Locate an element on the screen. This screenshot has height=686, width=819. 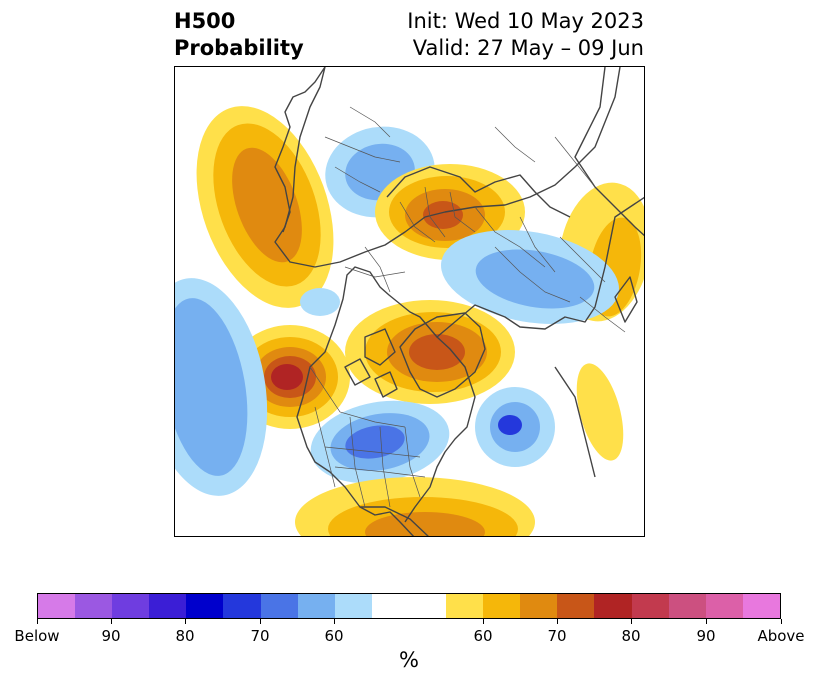
coastline-gulf is located at coordinates (387, 521).